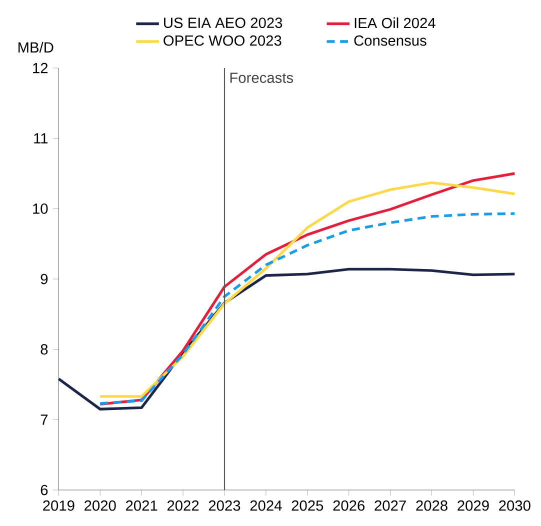  I want to click on x-tick-label: 2028, so click(432, 505).